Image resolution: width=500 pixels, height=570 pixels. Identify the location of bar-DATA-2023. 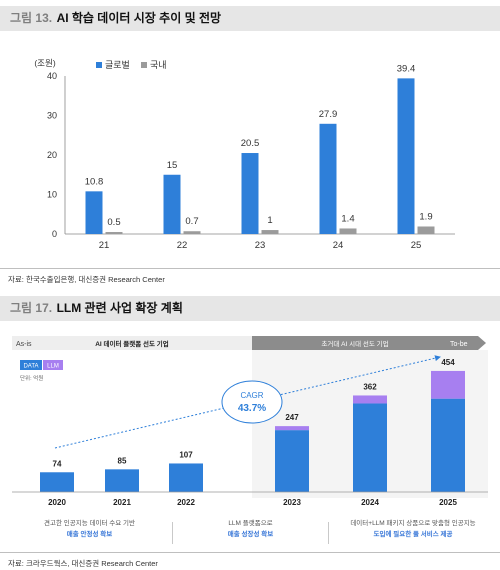
(292, 461).